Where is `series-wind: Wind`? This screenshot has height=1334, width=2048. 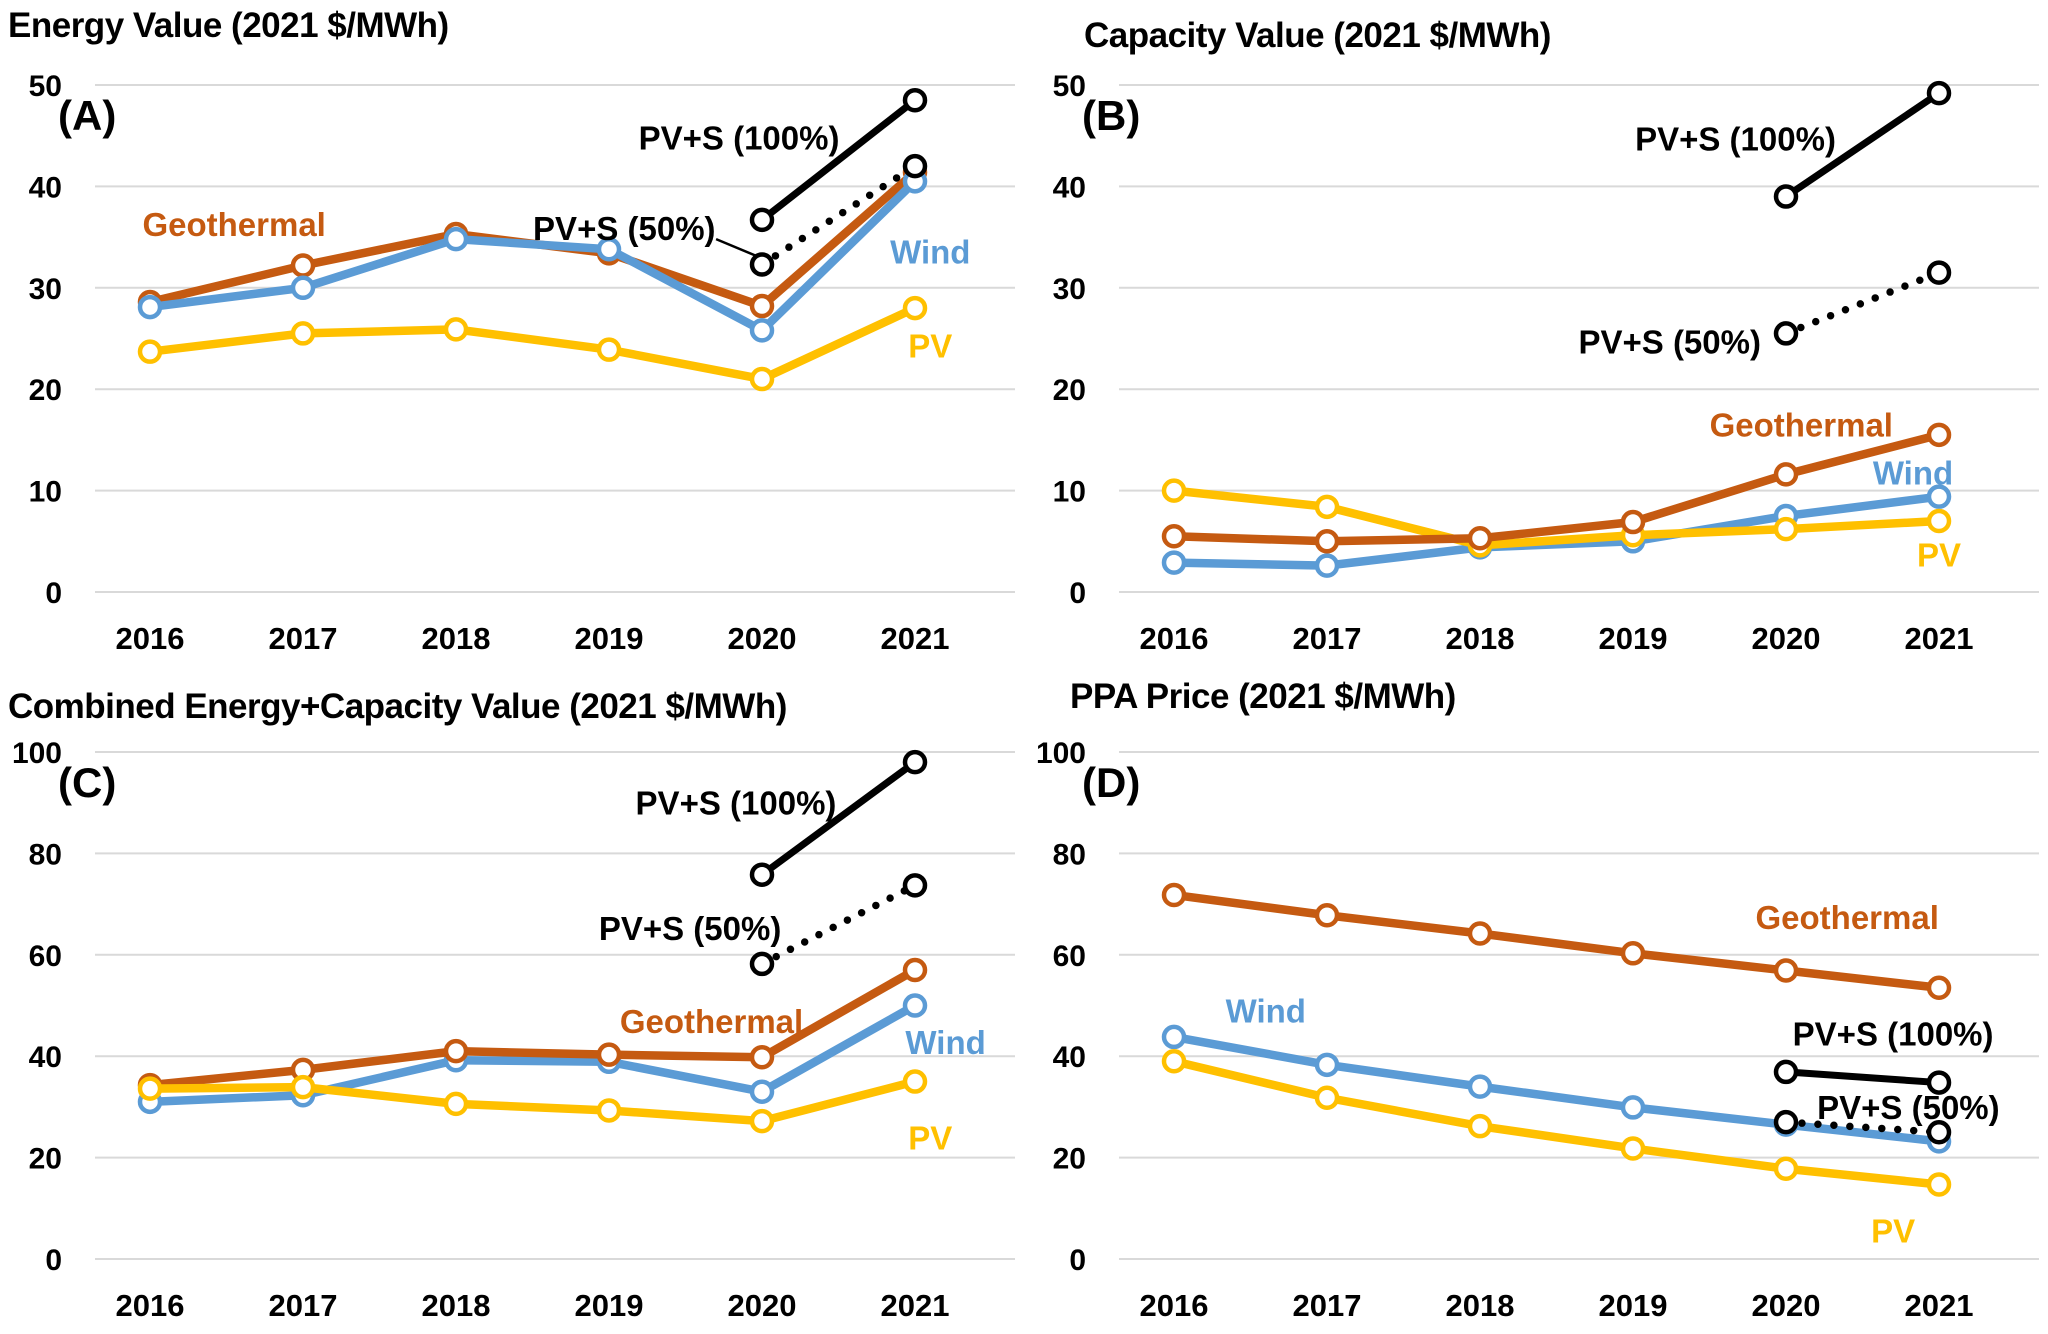
series-wind: Wind is located at coordinates (553, 256).